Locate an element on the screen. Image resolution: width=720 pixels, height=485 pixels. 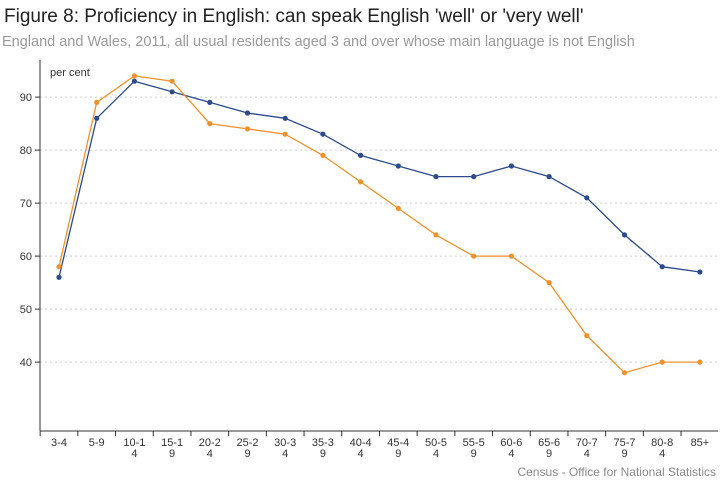
y-tick-label: 60 is located at coordinates (26, 257).